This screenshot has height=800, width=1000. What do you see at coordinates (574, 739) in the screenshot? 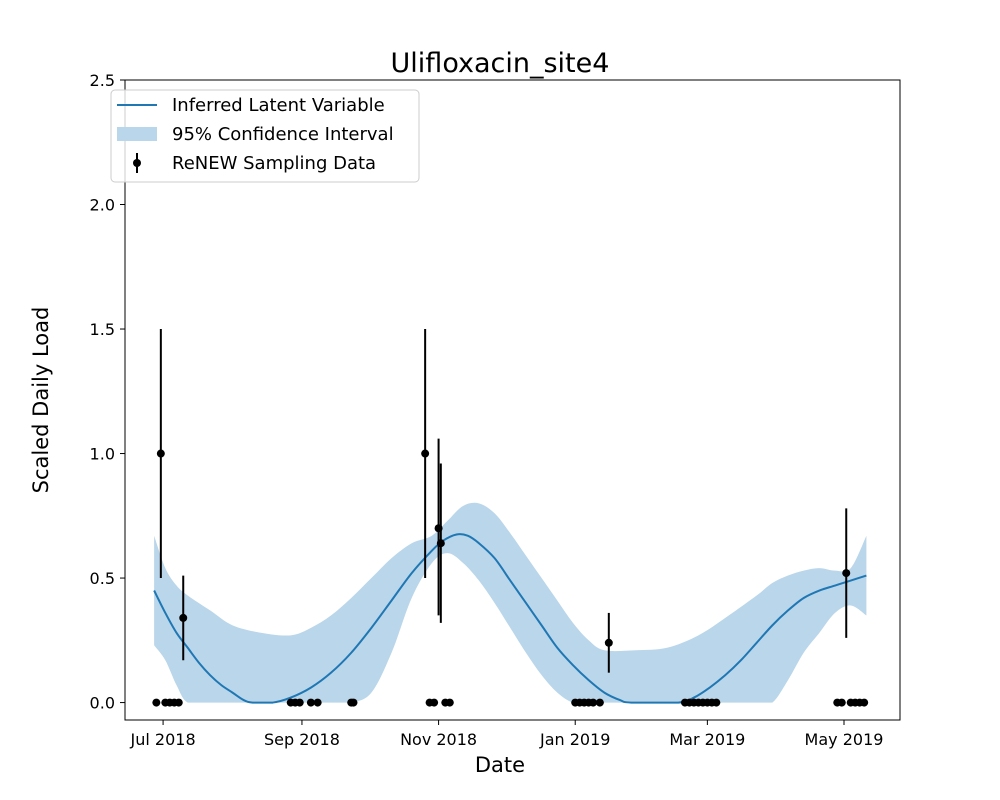
I see `x-tick-label: Jan 2019` at bounding box center [574, 739].